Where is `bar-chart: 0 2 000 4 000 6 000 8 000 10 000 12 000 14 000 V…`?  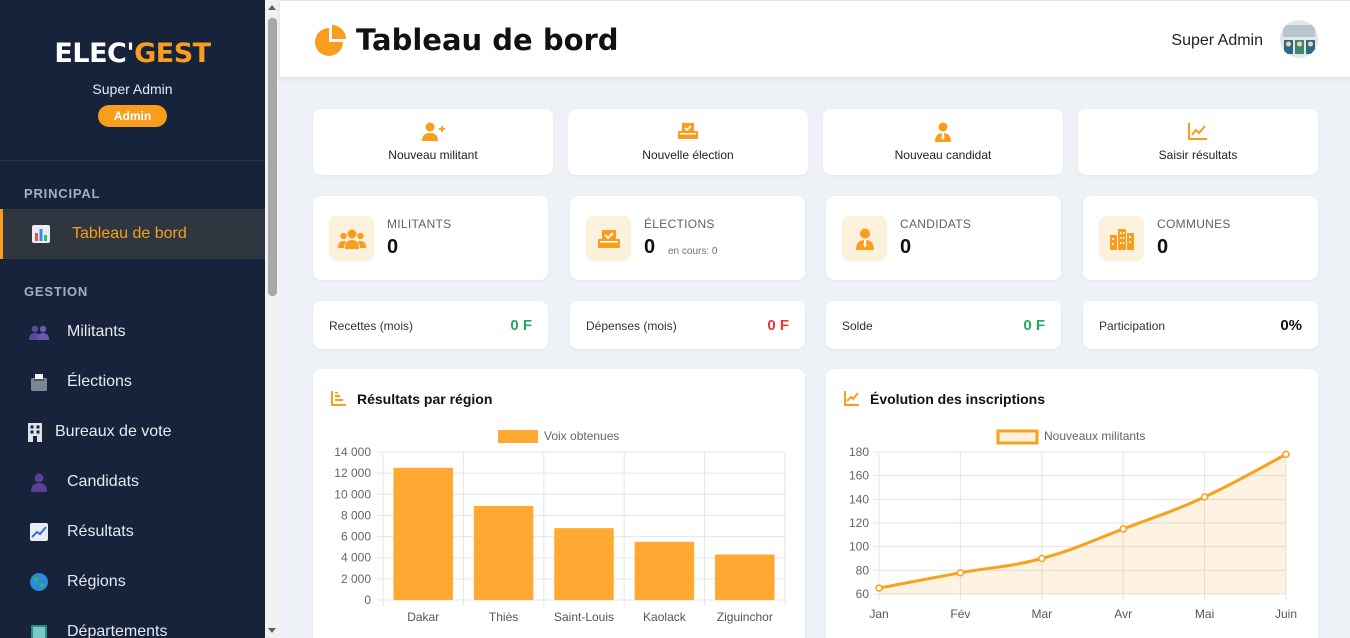
bar-chart: 0 2 000 4 000 6 000 8 000 10 000 12 000 14 000 V… is located at coordinates (560, 526).